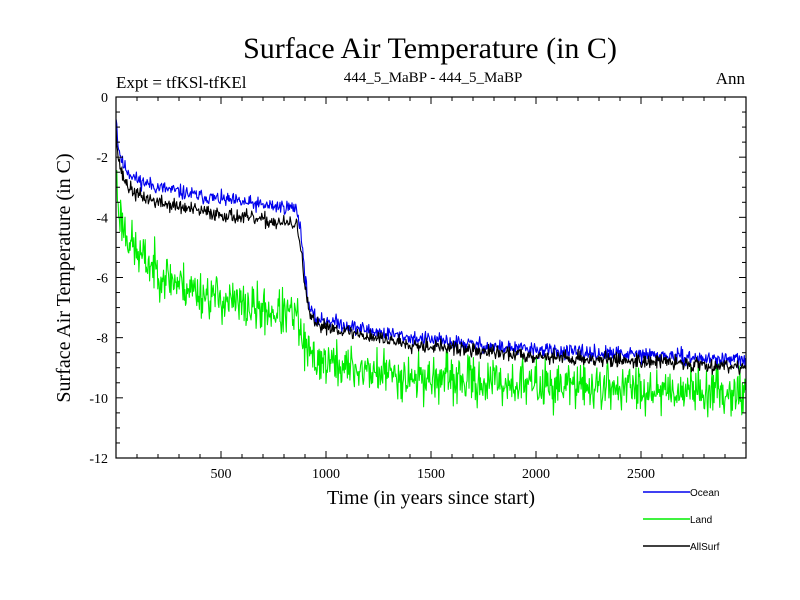 This screenshot has width=800, height=600. What do you see at coordinates (536, 474) in the screenshot?
I see `x-tick-label: 2000` at bounding box center [536, 474].